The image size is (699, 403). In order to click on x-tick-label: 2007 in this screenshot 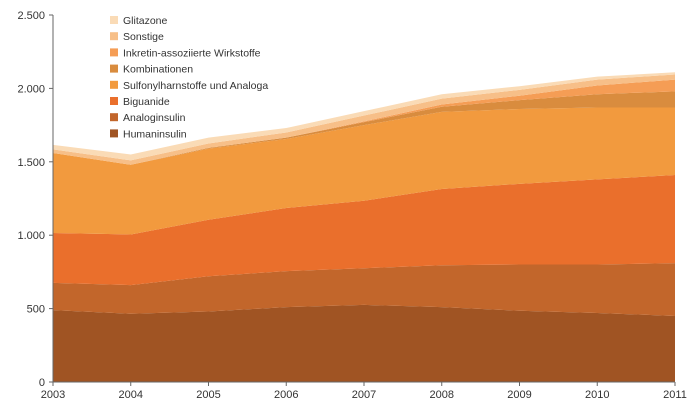, I will do `click(364, 395)`.